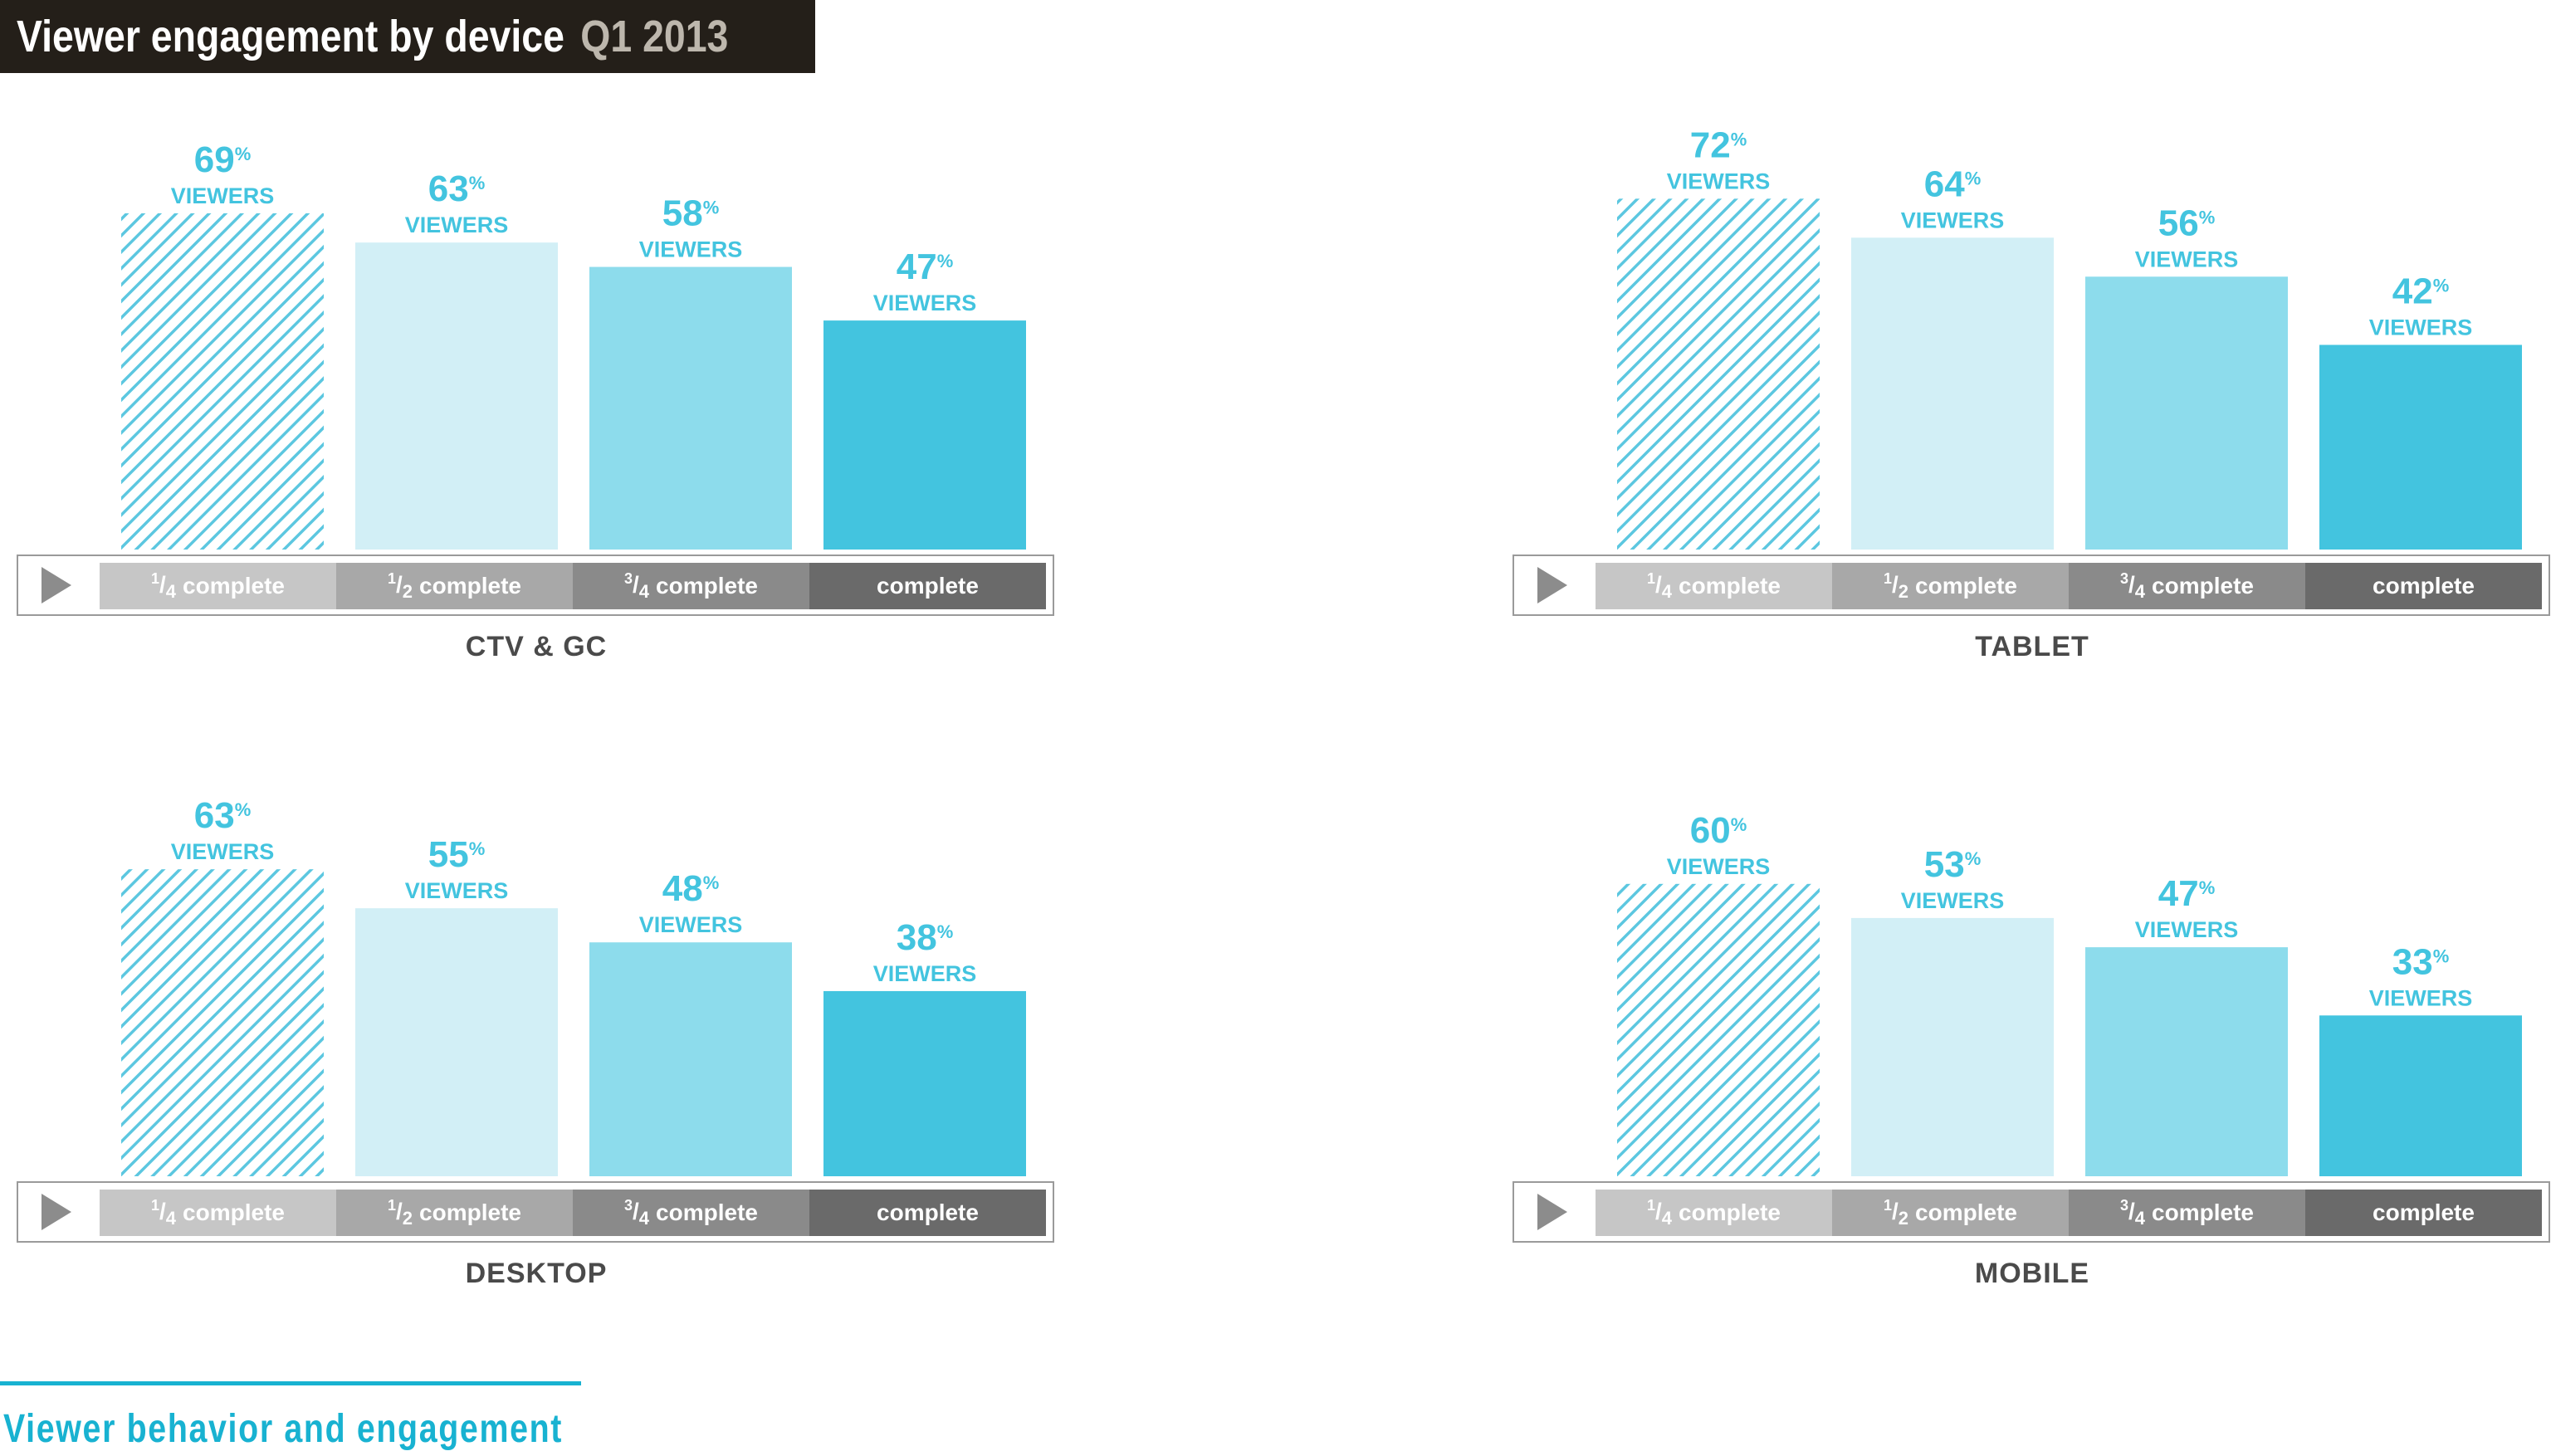  I want to click on bar-value-label: 53%, so click(1953, 864).